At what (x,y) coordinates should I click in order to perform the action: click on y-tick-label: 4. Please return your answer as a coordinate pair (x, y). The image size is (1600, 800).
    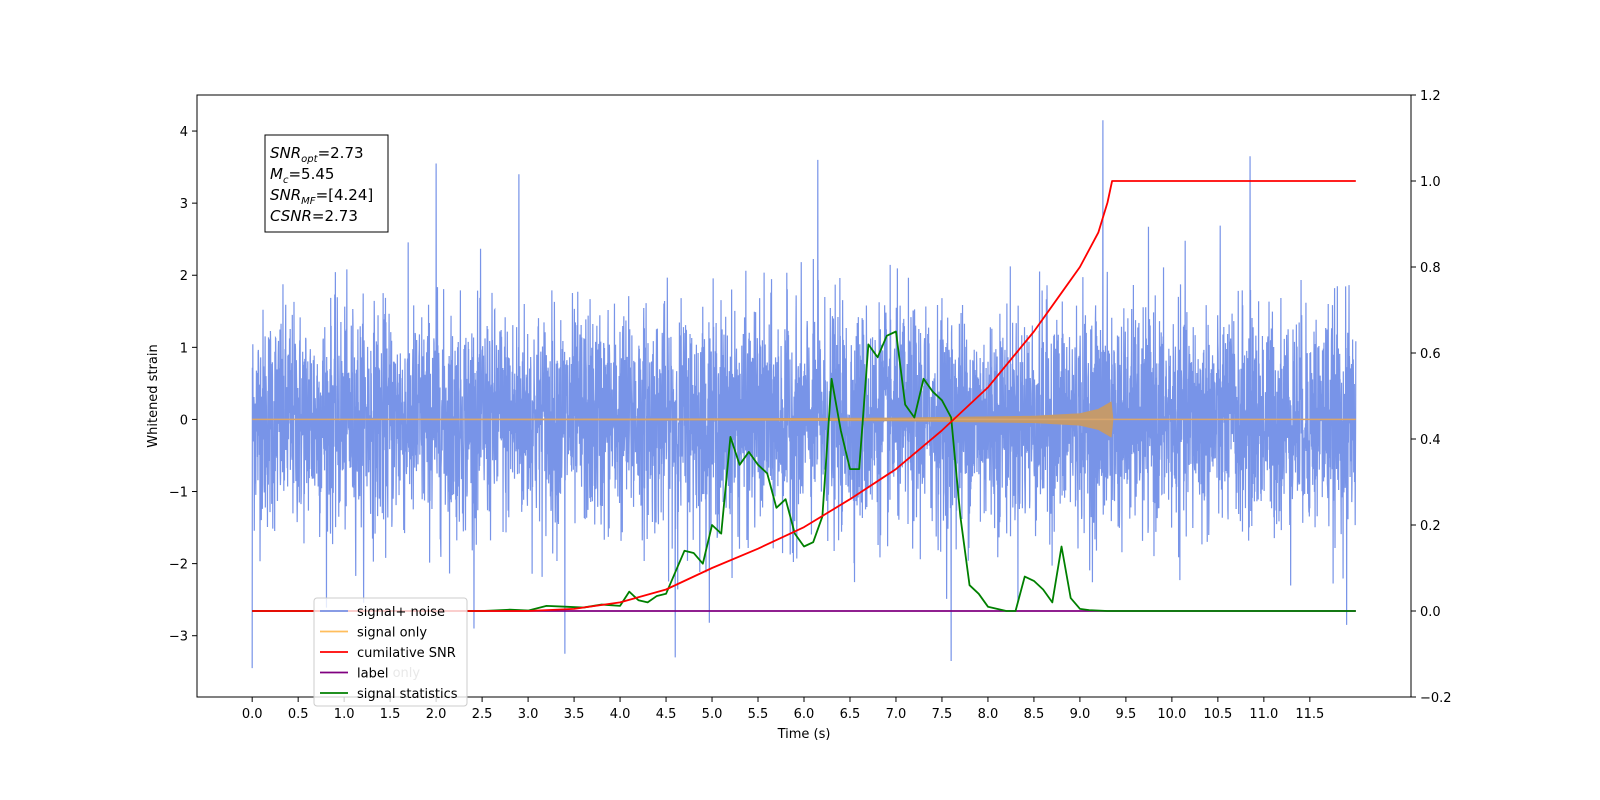
    Looking at the image, I should click on (184, 132).